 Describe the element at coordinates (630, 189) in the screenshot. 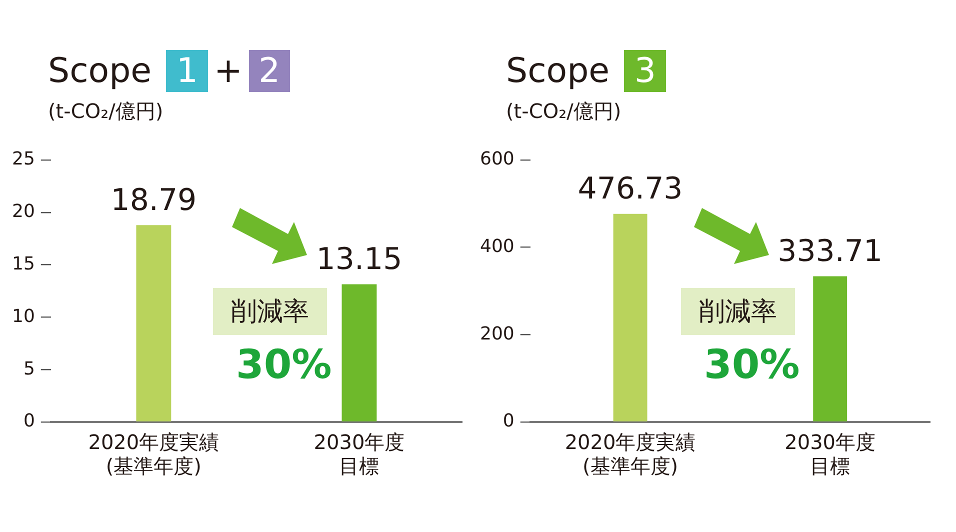

I see `data-label: 476.73` at that location.